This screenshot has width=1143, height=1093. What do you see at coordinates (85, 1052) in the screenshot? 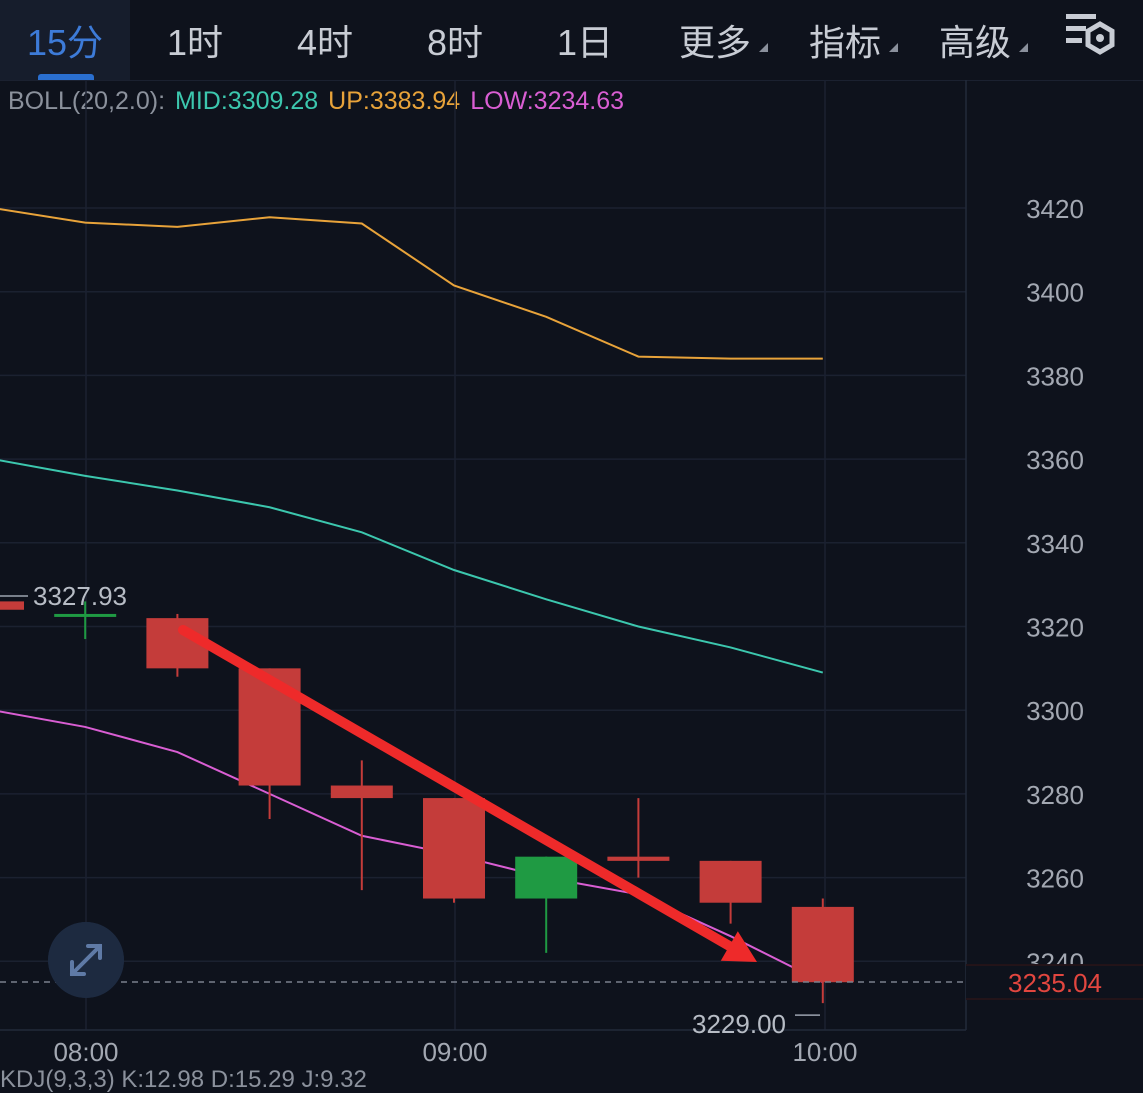
I see `x-axis-tick-label: 08:00` at bounding box center [85, 1052].